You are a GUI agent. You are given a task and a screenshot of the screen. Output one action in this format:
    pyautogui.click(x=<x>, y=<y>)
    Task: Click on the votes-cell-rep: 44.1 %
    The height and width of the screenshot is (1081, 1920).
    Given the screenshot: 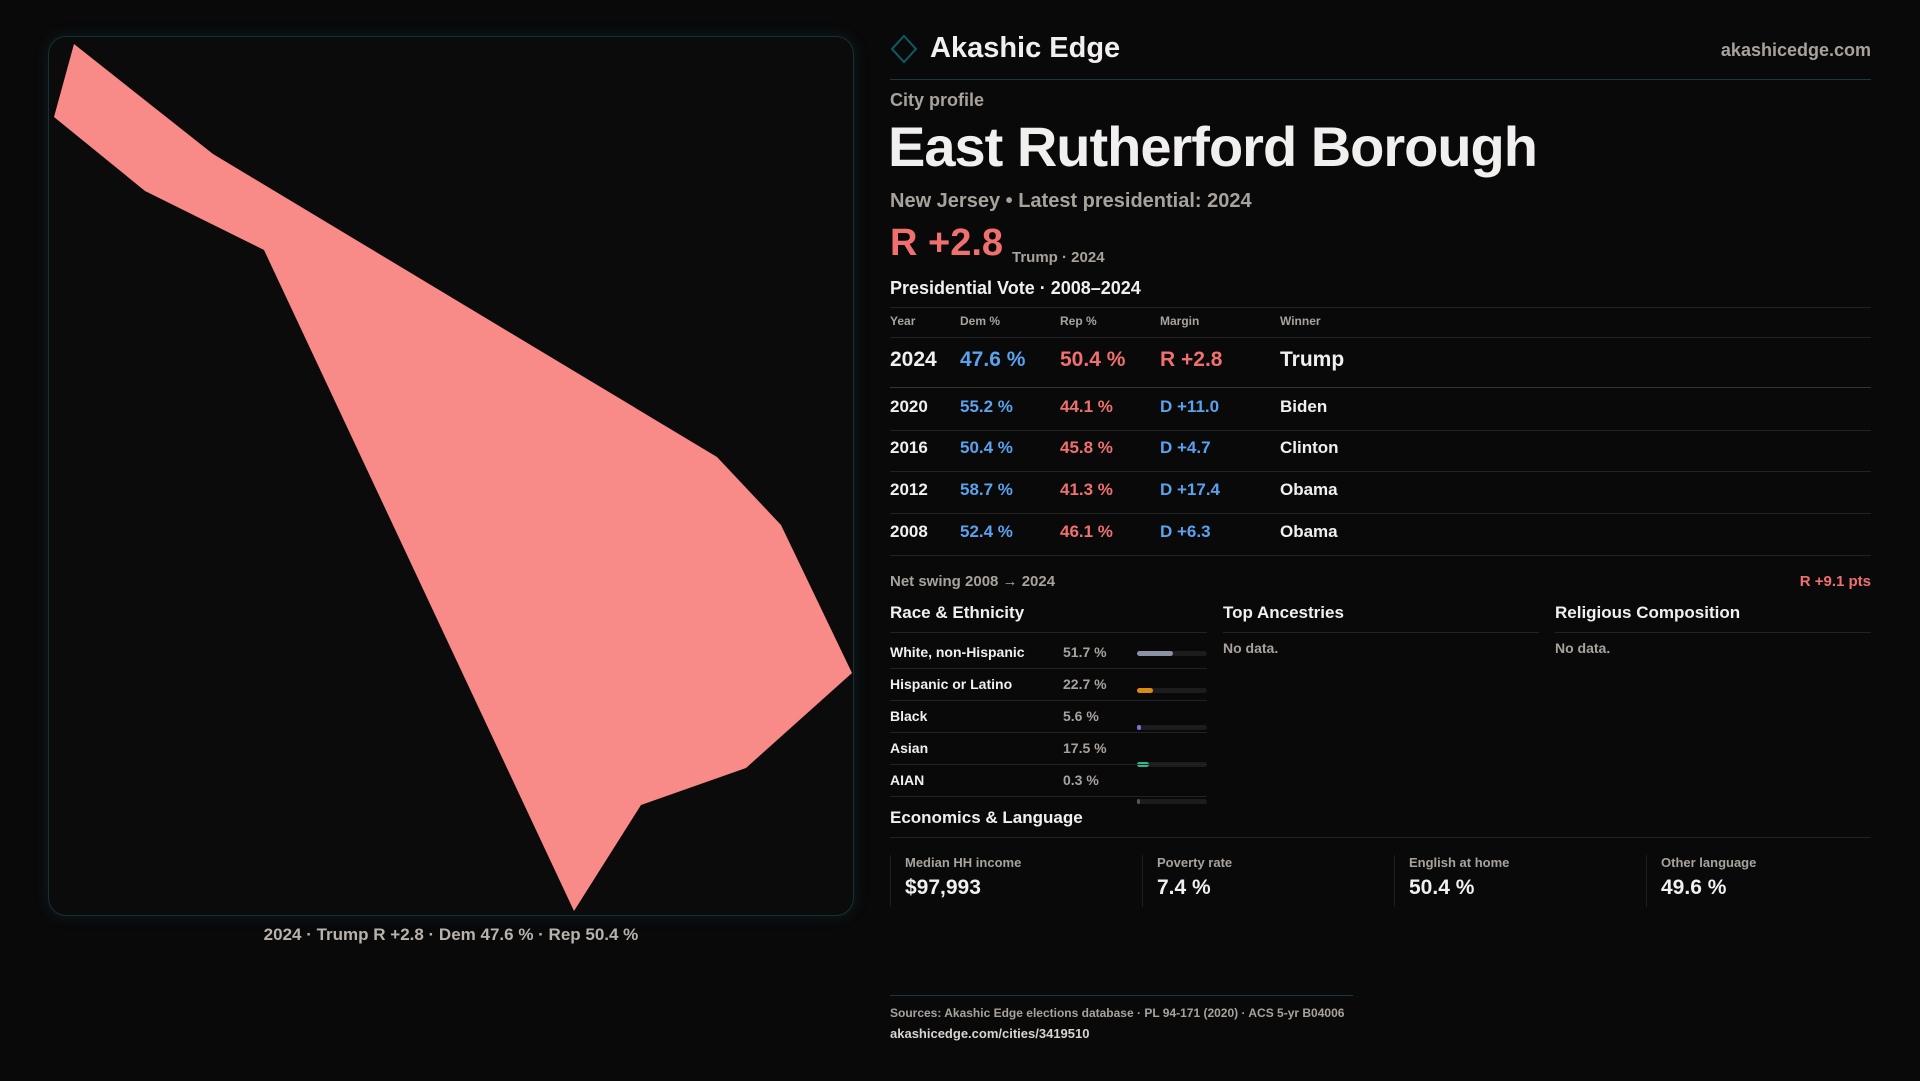 What is the action you would take?
    pyautogui.click(x=1086, y=406)
    